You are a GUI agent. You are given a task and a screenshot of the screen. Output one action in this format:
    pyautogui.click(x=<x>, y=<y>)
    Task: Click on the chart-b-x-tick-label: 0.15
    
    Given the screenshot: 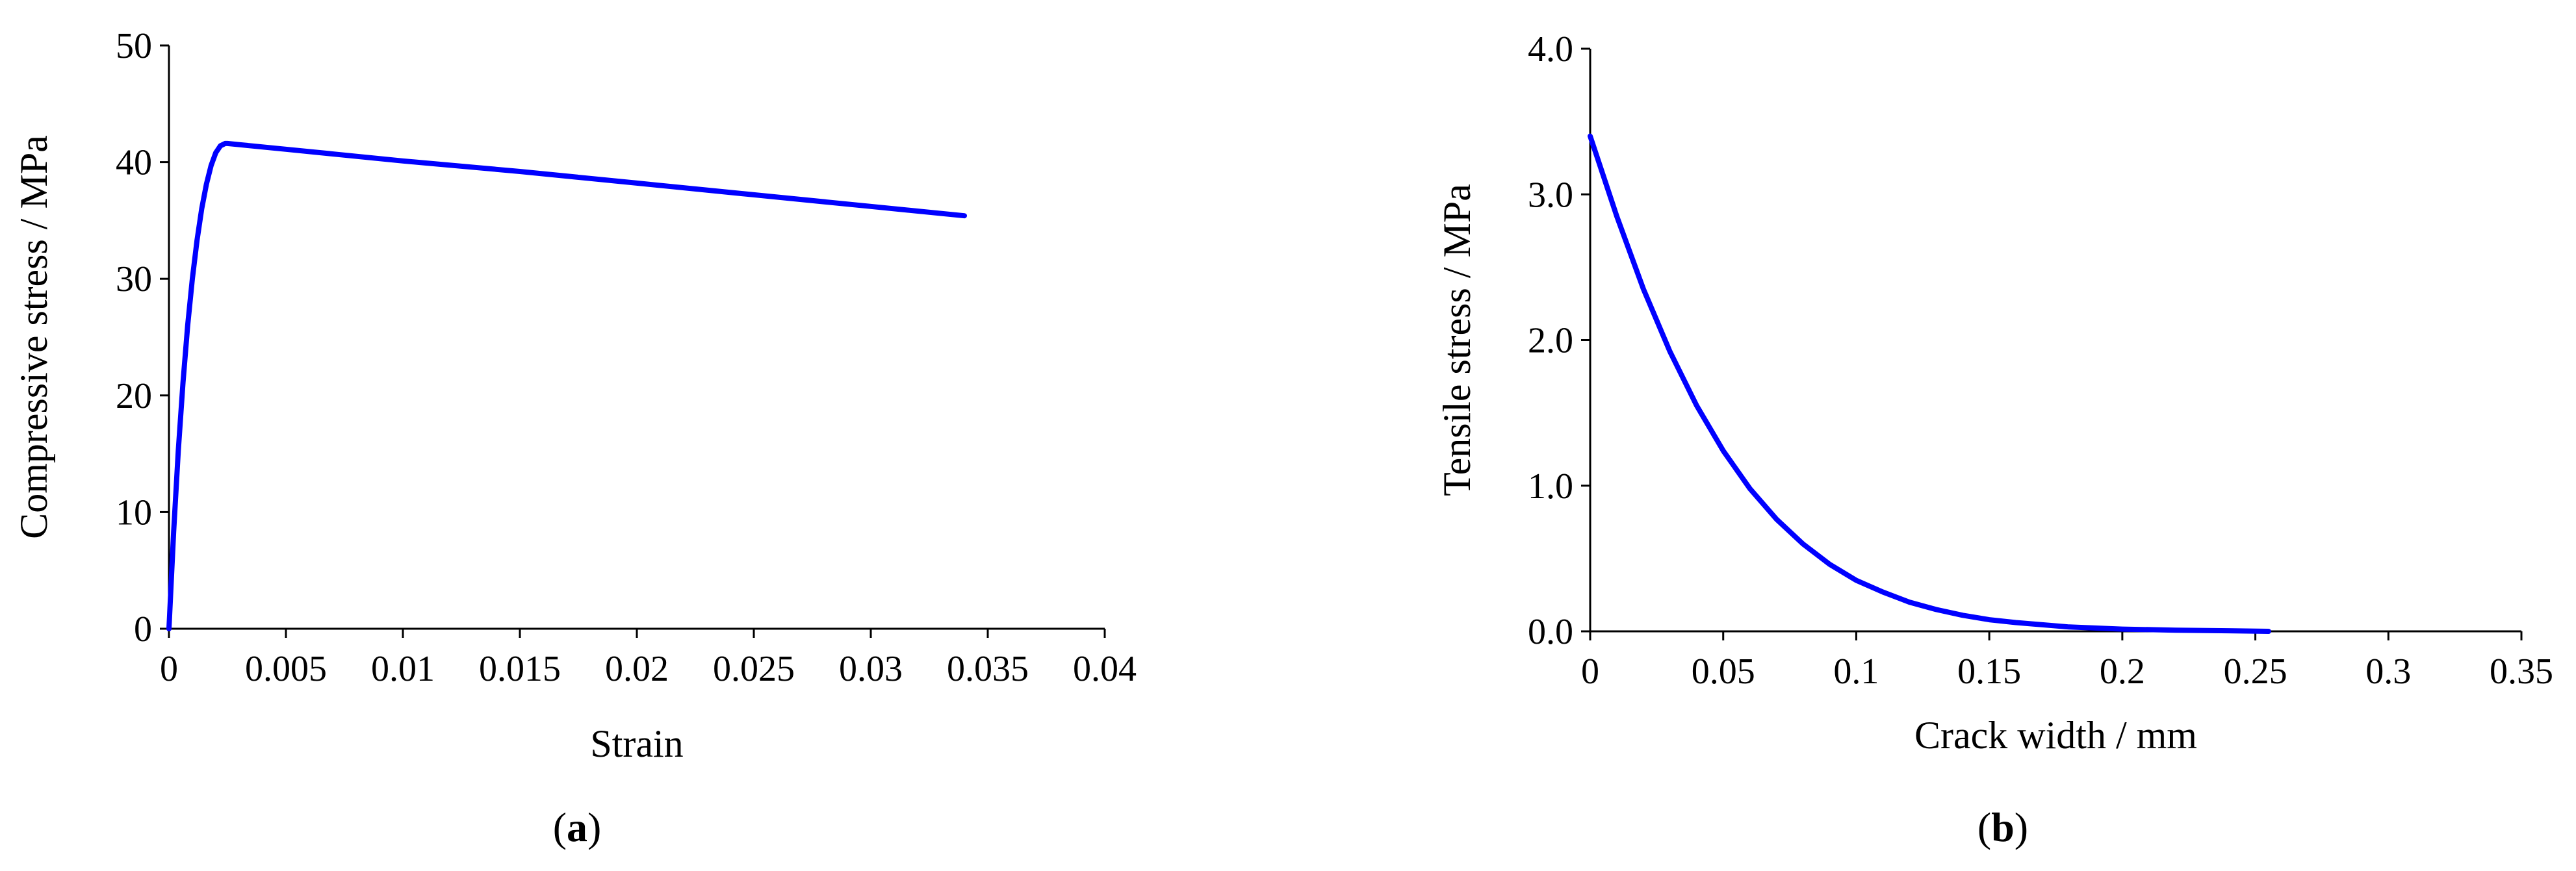 What is the action you would take?
    pyautogui.click(x=1989, y=671)
    